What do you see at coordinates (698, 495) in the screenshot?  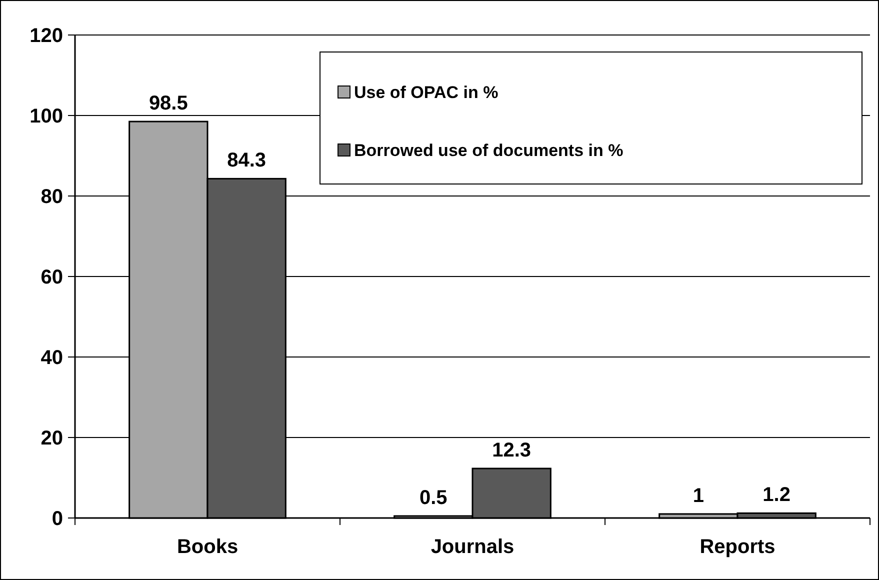 I see `data-label: 1` at bounding box center [698, 495].